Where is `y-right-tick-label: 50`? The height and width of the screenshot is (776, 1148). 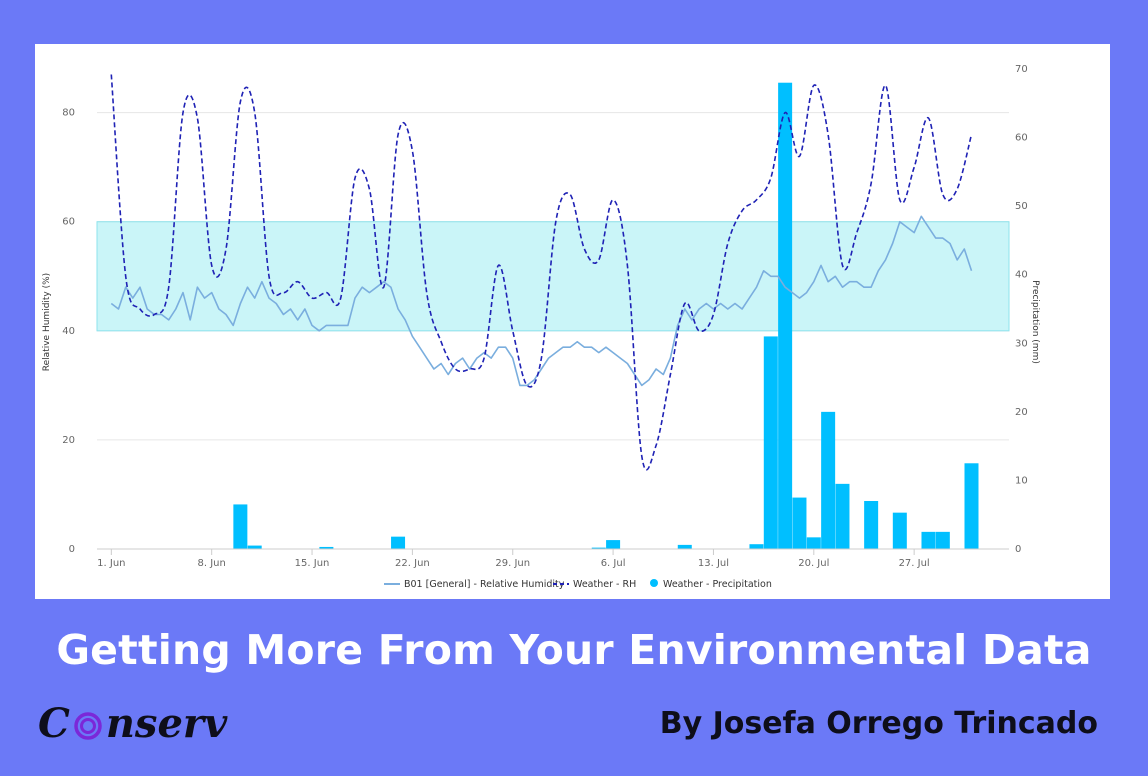 y-right-tick-label: 50 is located at coordinates (1021, 206).